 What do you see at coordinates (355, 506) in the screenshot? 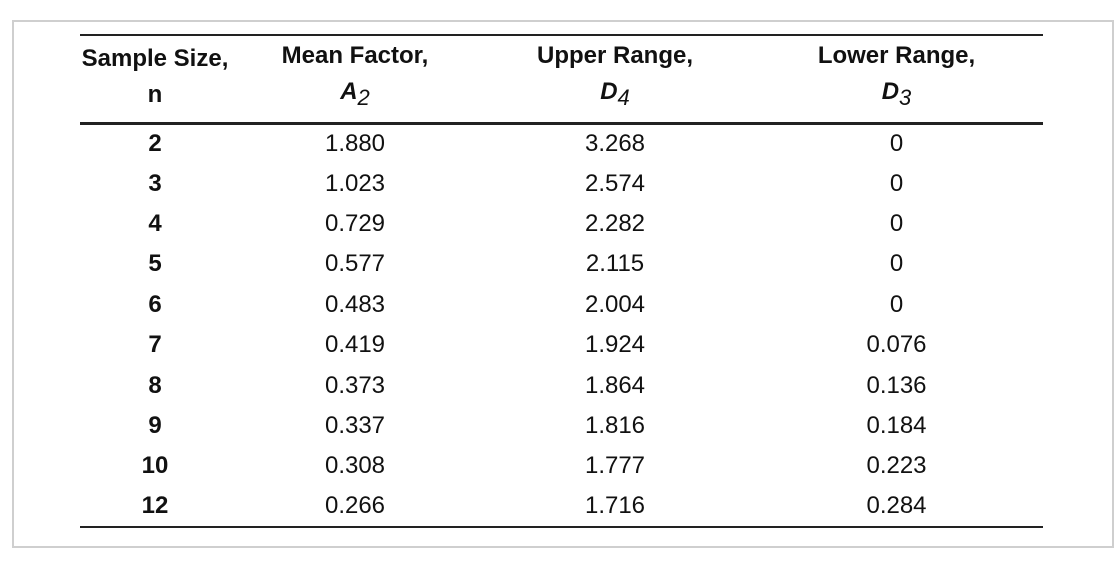
I see `table-cell: 0.266` at bounding box center [355, 506].